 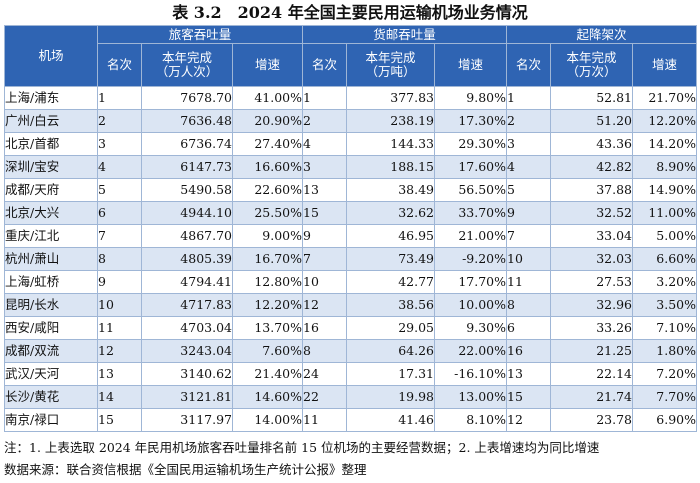 I want to click on cell-flight-value: 33.26, so click(x=591, y=328).